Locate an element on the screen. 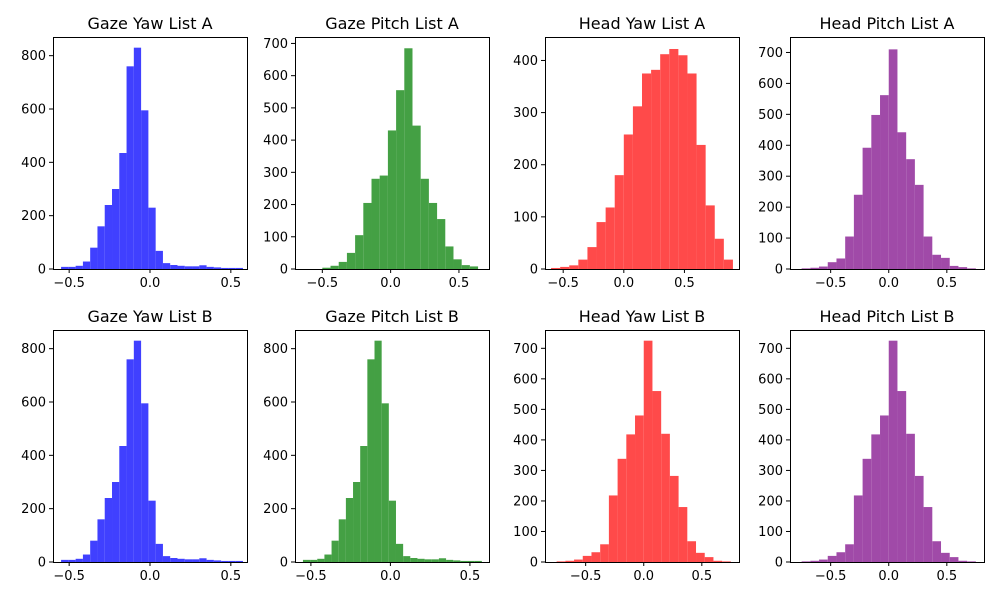 Image resolution: width=1000 pixels, height=600 pixels. chart-7-ytick-label: 0 is located at coordinates (534, 563).